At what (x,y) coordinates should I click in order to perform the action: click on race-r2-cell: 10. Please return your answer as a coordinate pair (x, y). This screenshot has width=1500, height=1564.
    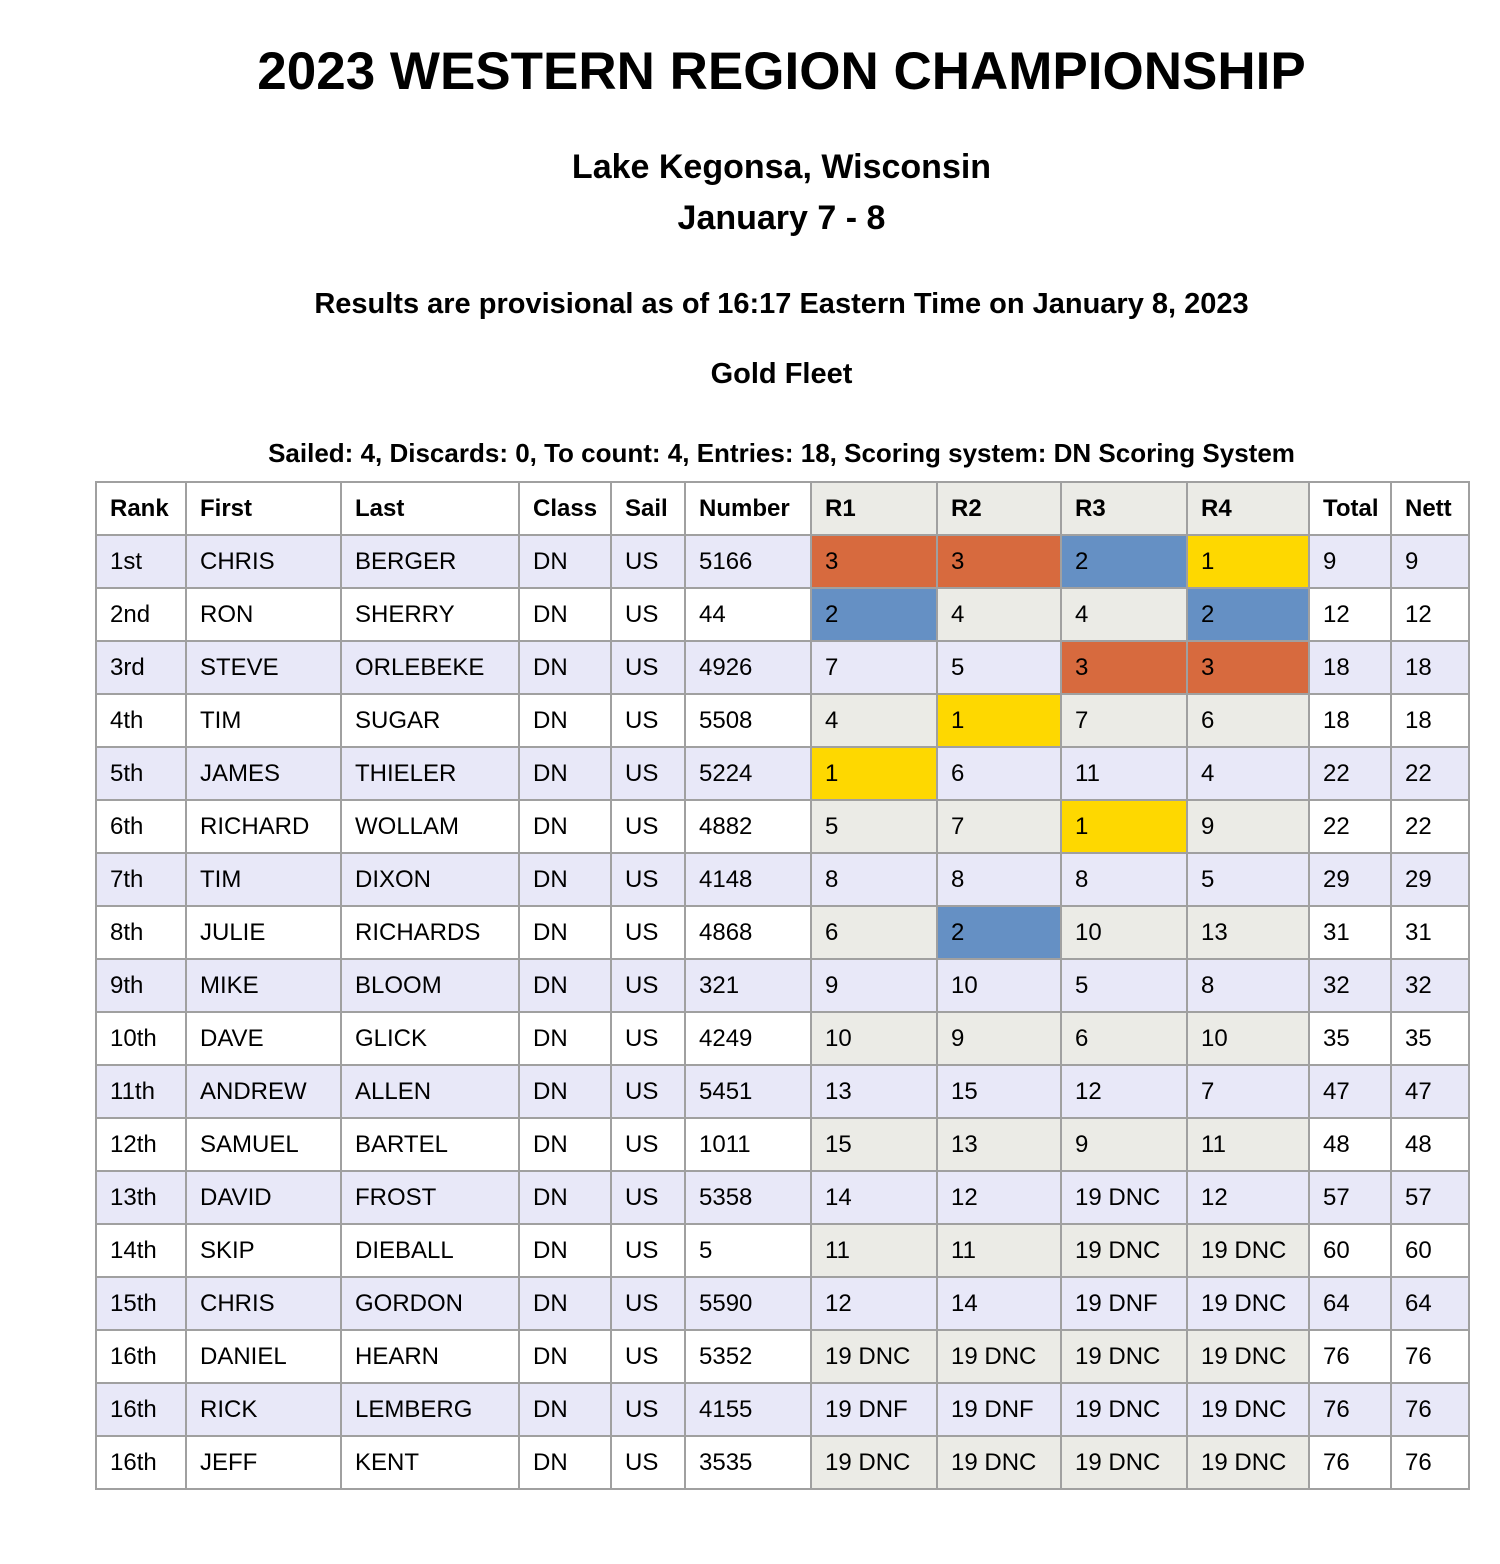
    Looking at the image, I should click on (999, 986).